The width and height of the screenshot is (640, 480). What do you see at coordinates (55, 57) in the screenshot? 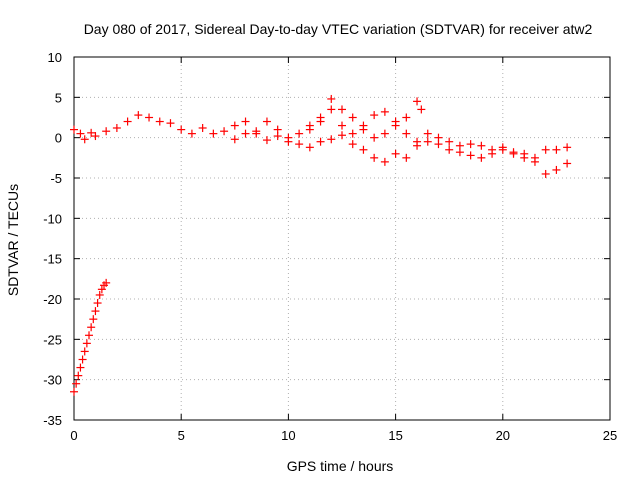
I see `y-tick-label: 10` at bounding box center [55, 57].